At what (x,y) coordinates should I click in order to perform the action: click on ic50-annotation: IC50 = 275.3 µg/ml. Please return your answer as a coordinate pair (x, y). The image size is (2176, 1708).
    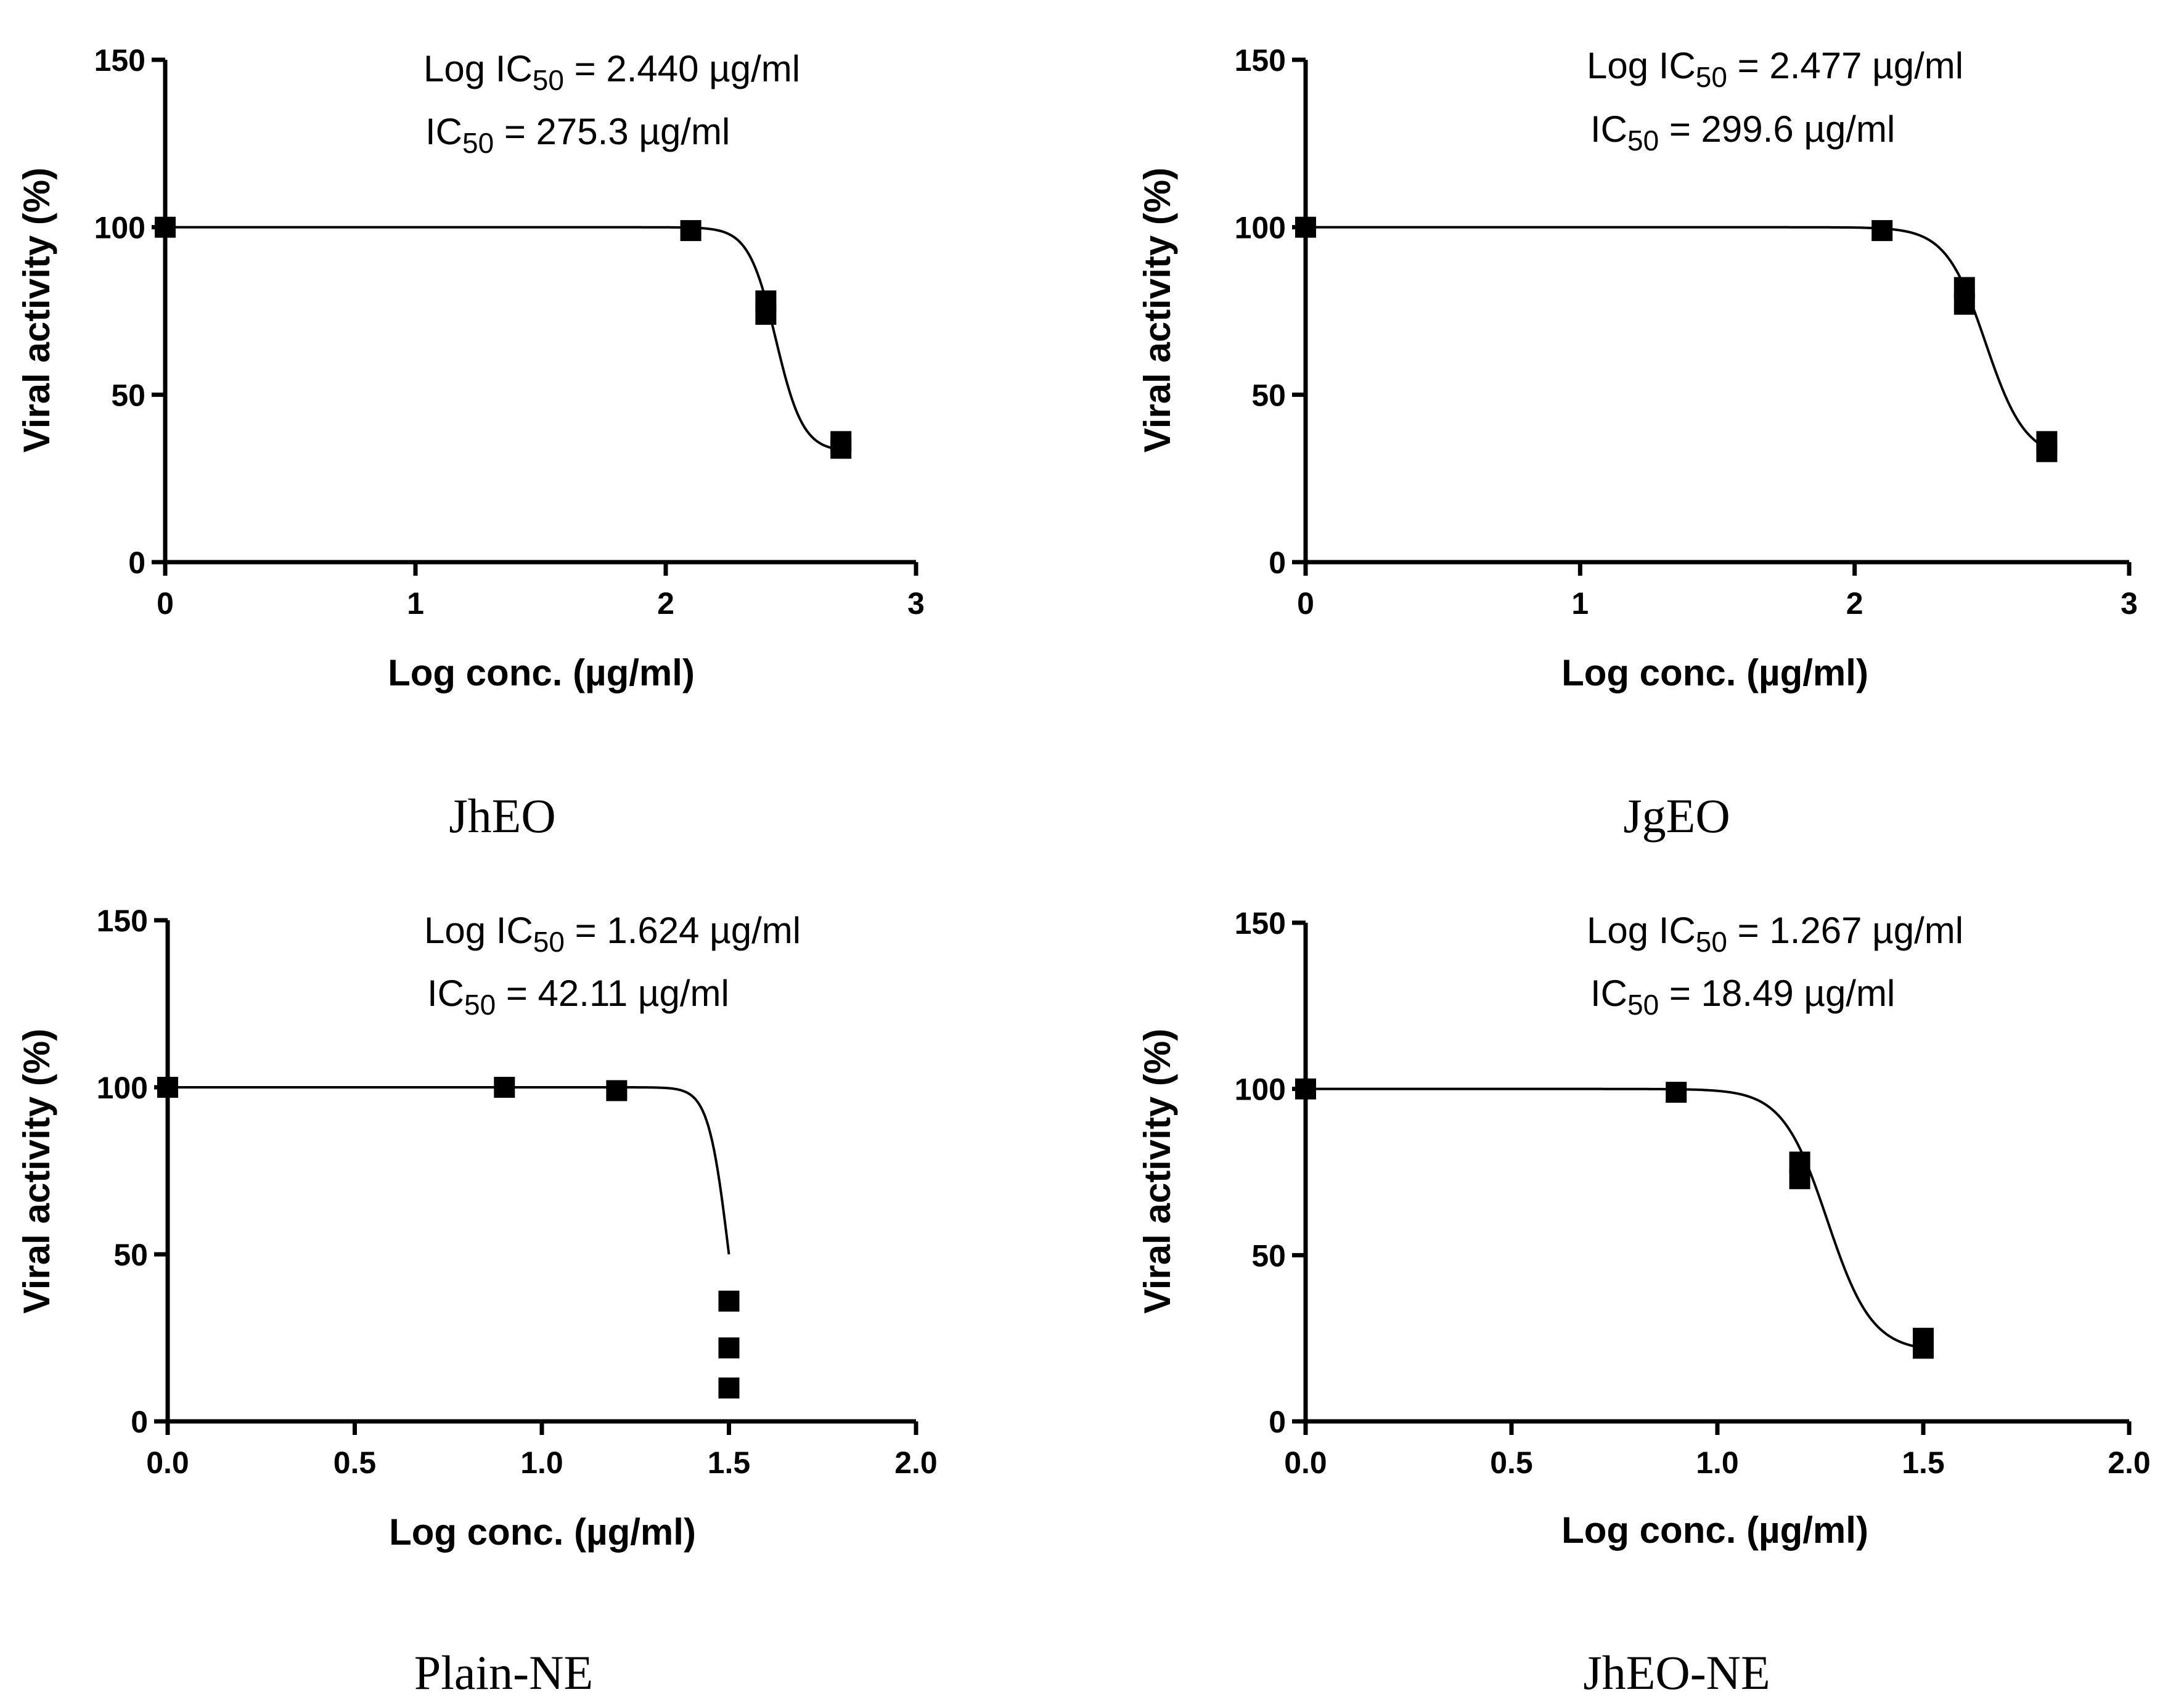
    Looking at the image, I should click on (577, 135).